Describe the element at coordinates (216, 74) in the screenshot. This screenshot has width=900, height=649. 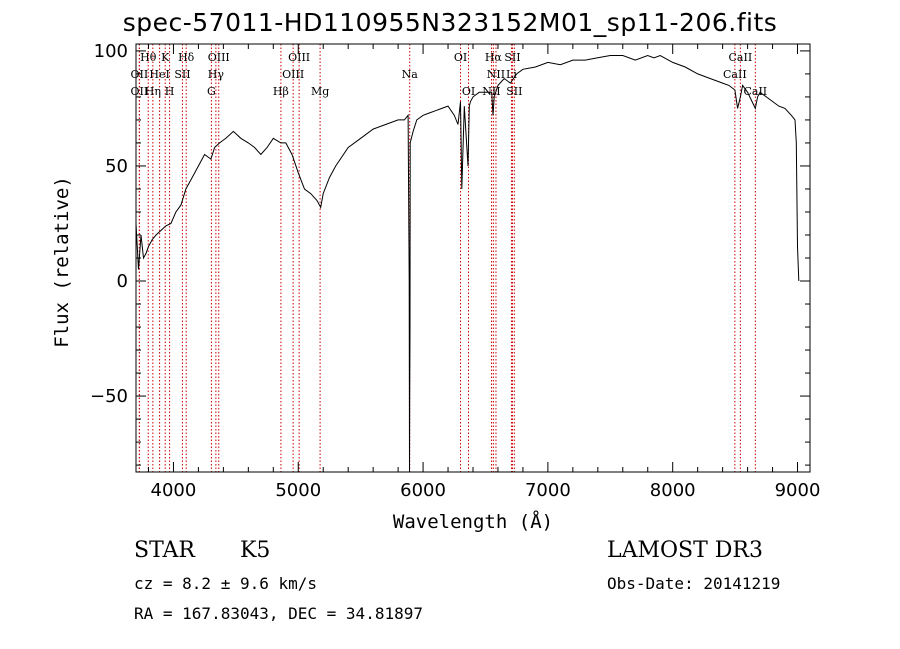
I see `line-label: Hγ` at that location.